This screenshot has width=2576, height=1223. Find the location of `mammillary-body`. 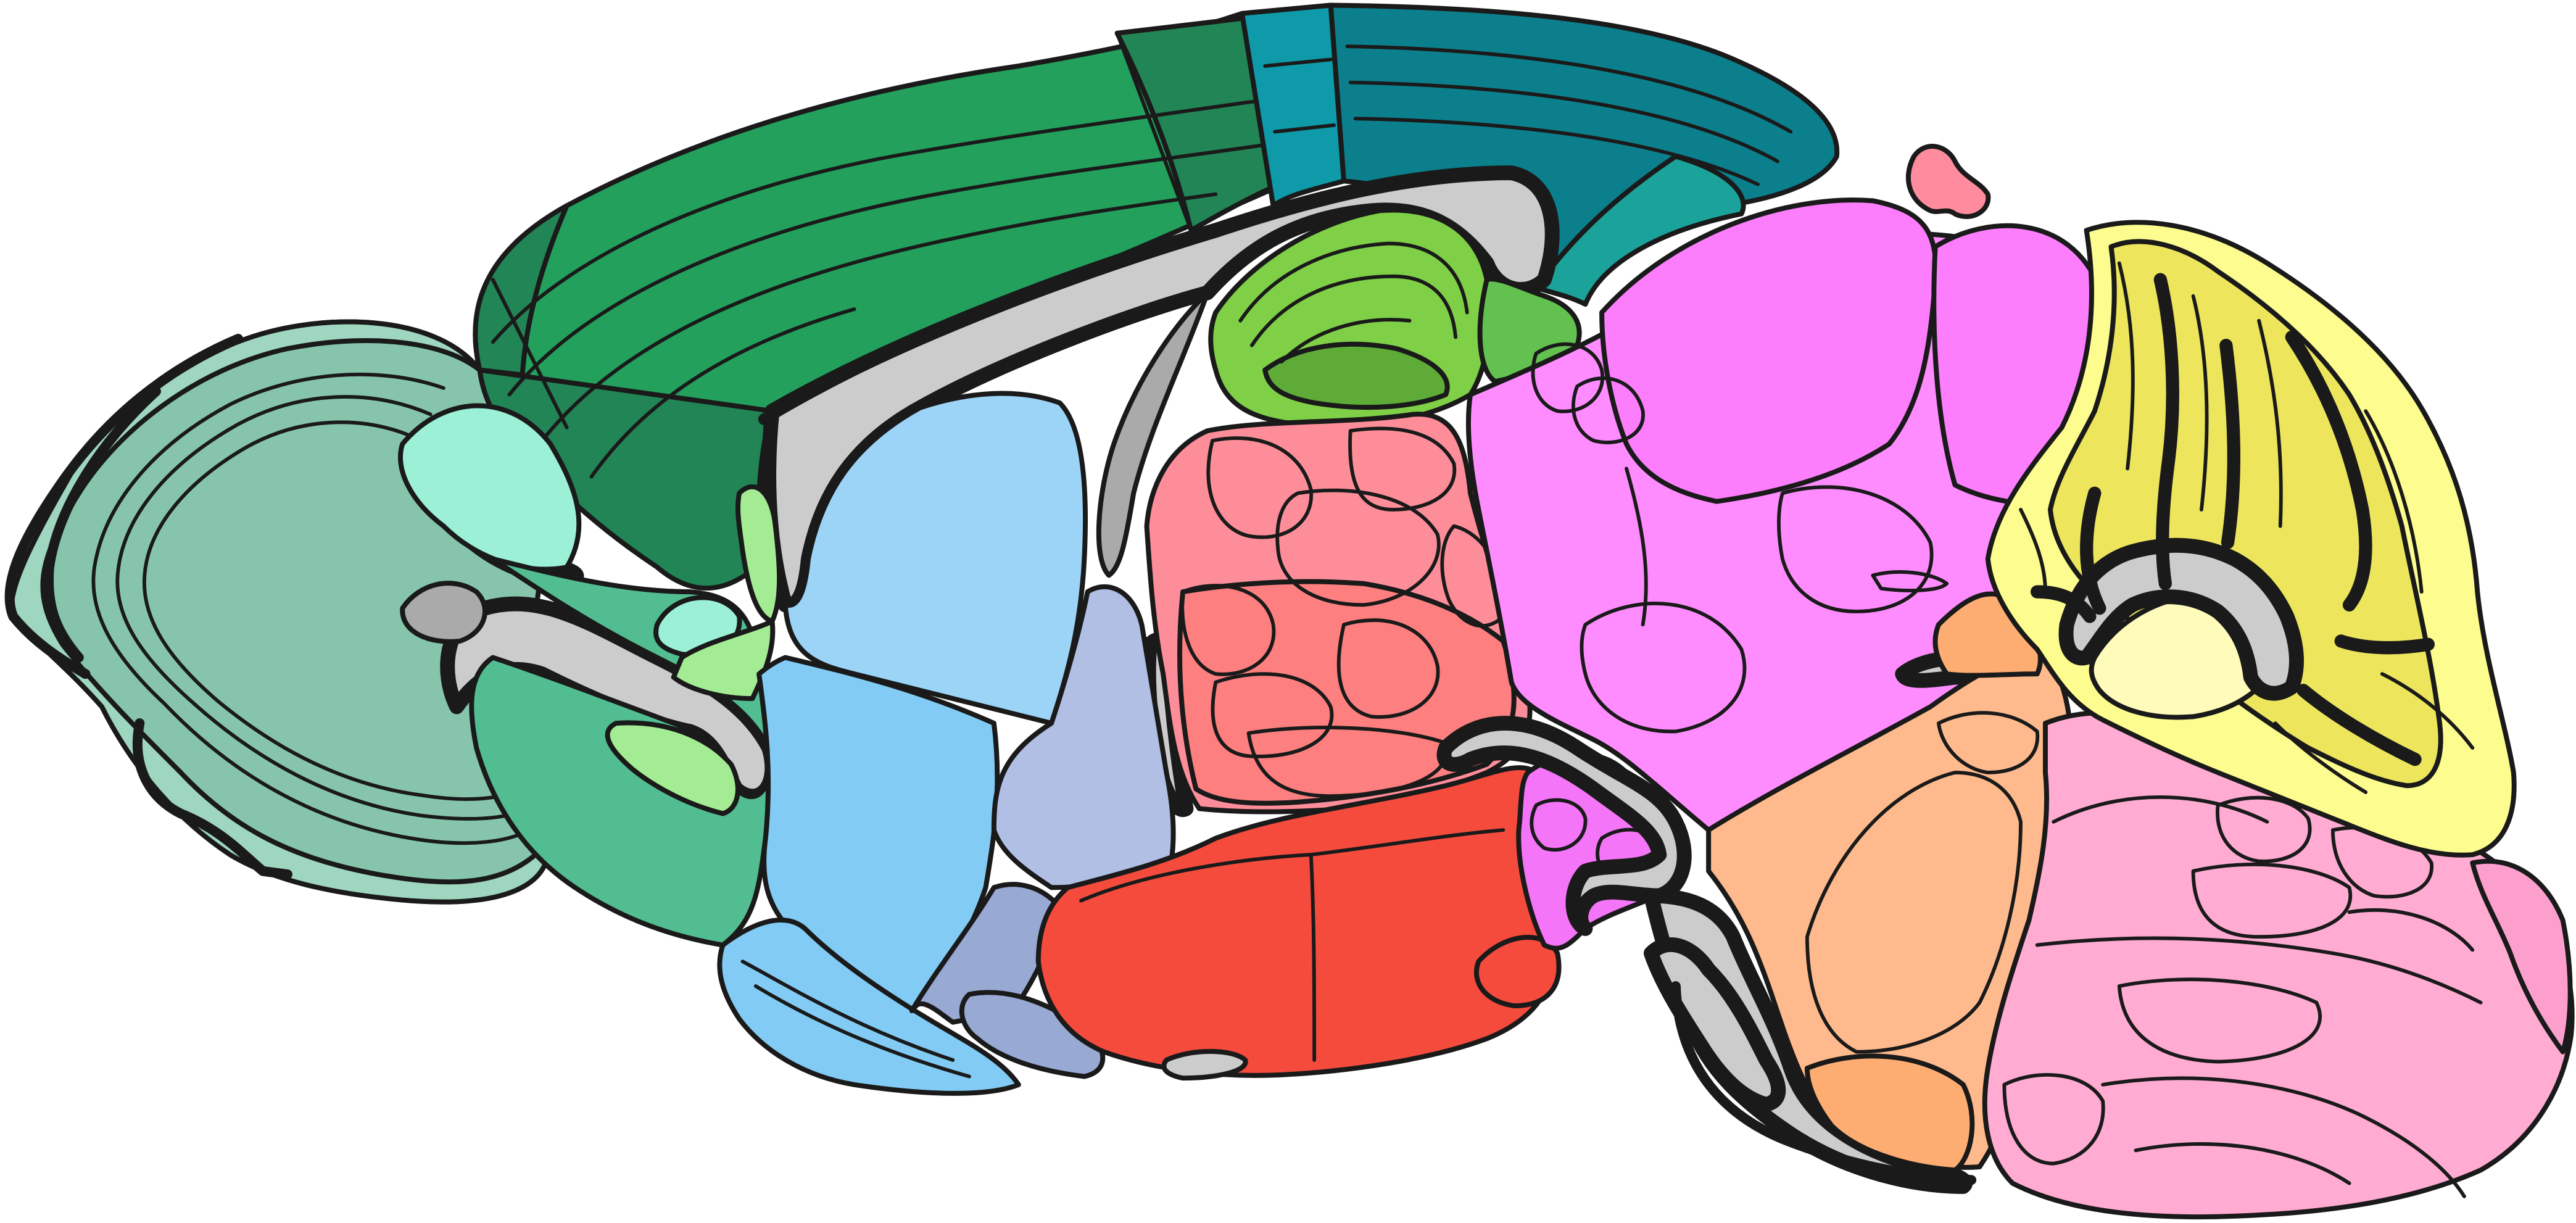

mammillary-body is located at coordinates (1517, 972).